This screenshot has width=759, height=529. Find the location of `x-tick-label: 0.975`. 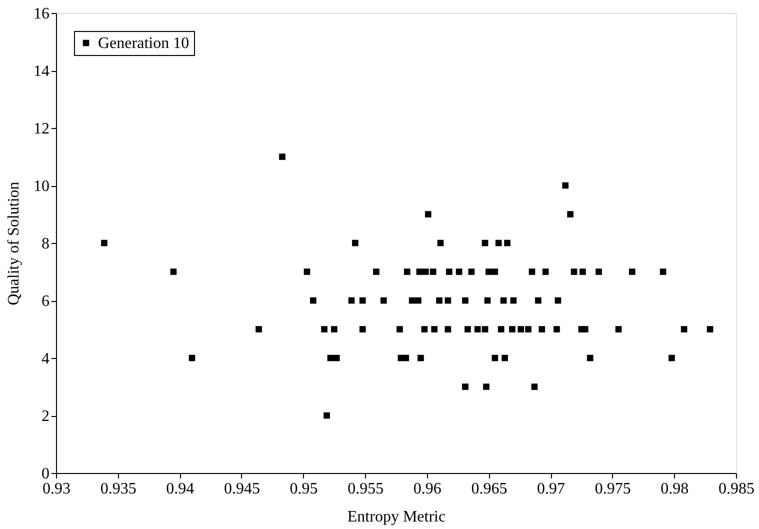

x-tick-label: 0.975 is located at coordinates (612, 489).